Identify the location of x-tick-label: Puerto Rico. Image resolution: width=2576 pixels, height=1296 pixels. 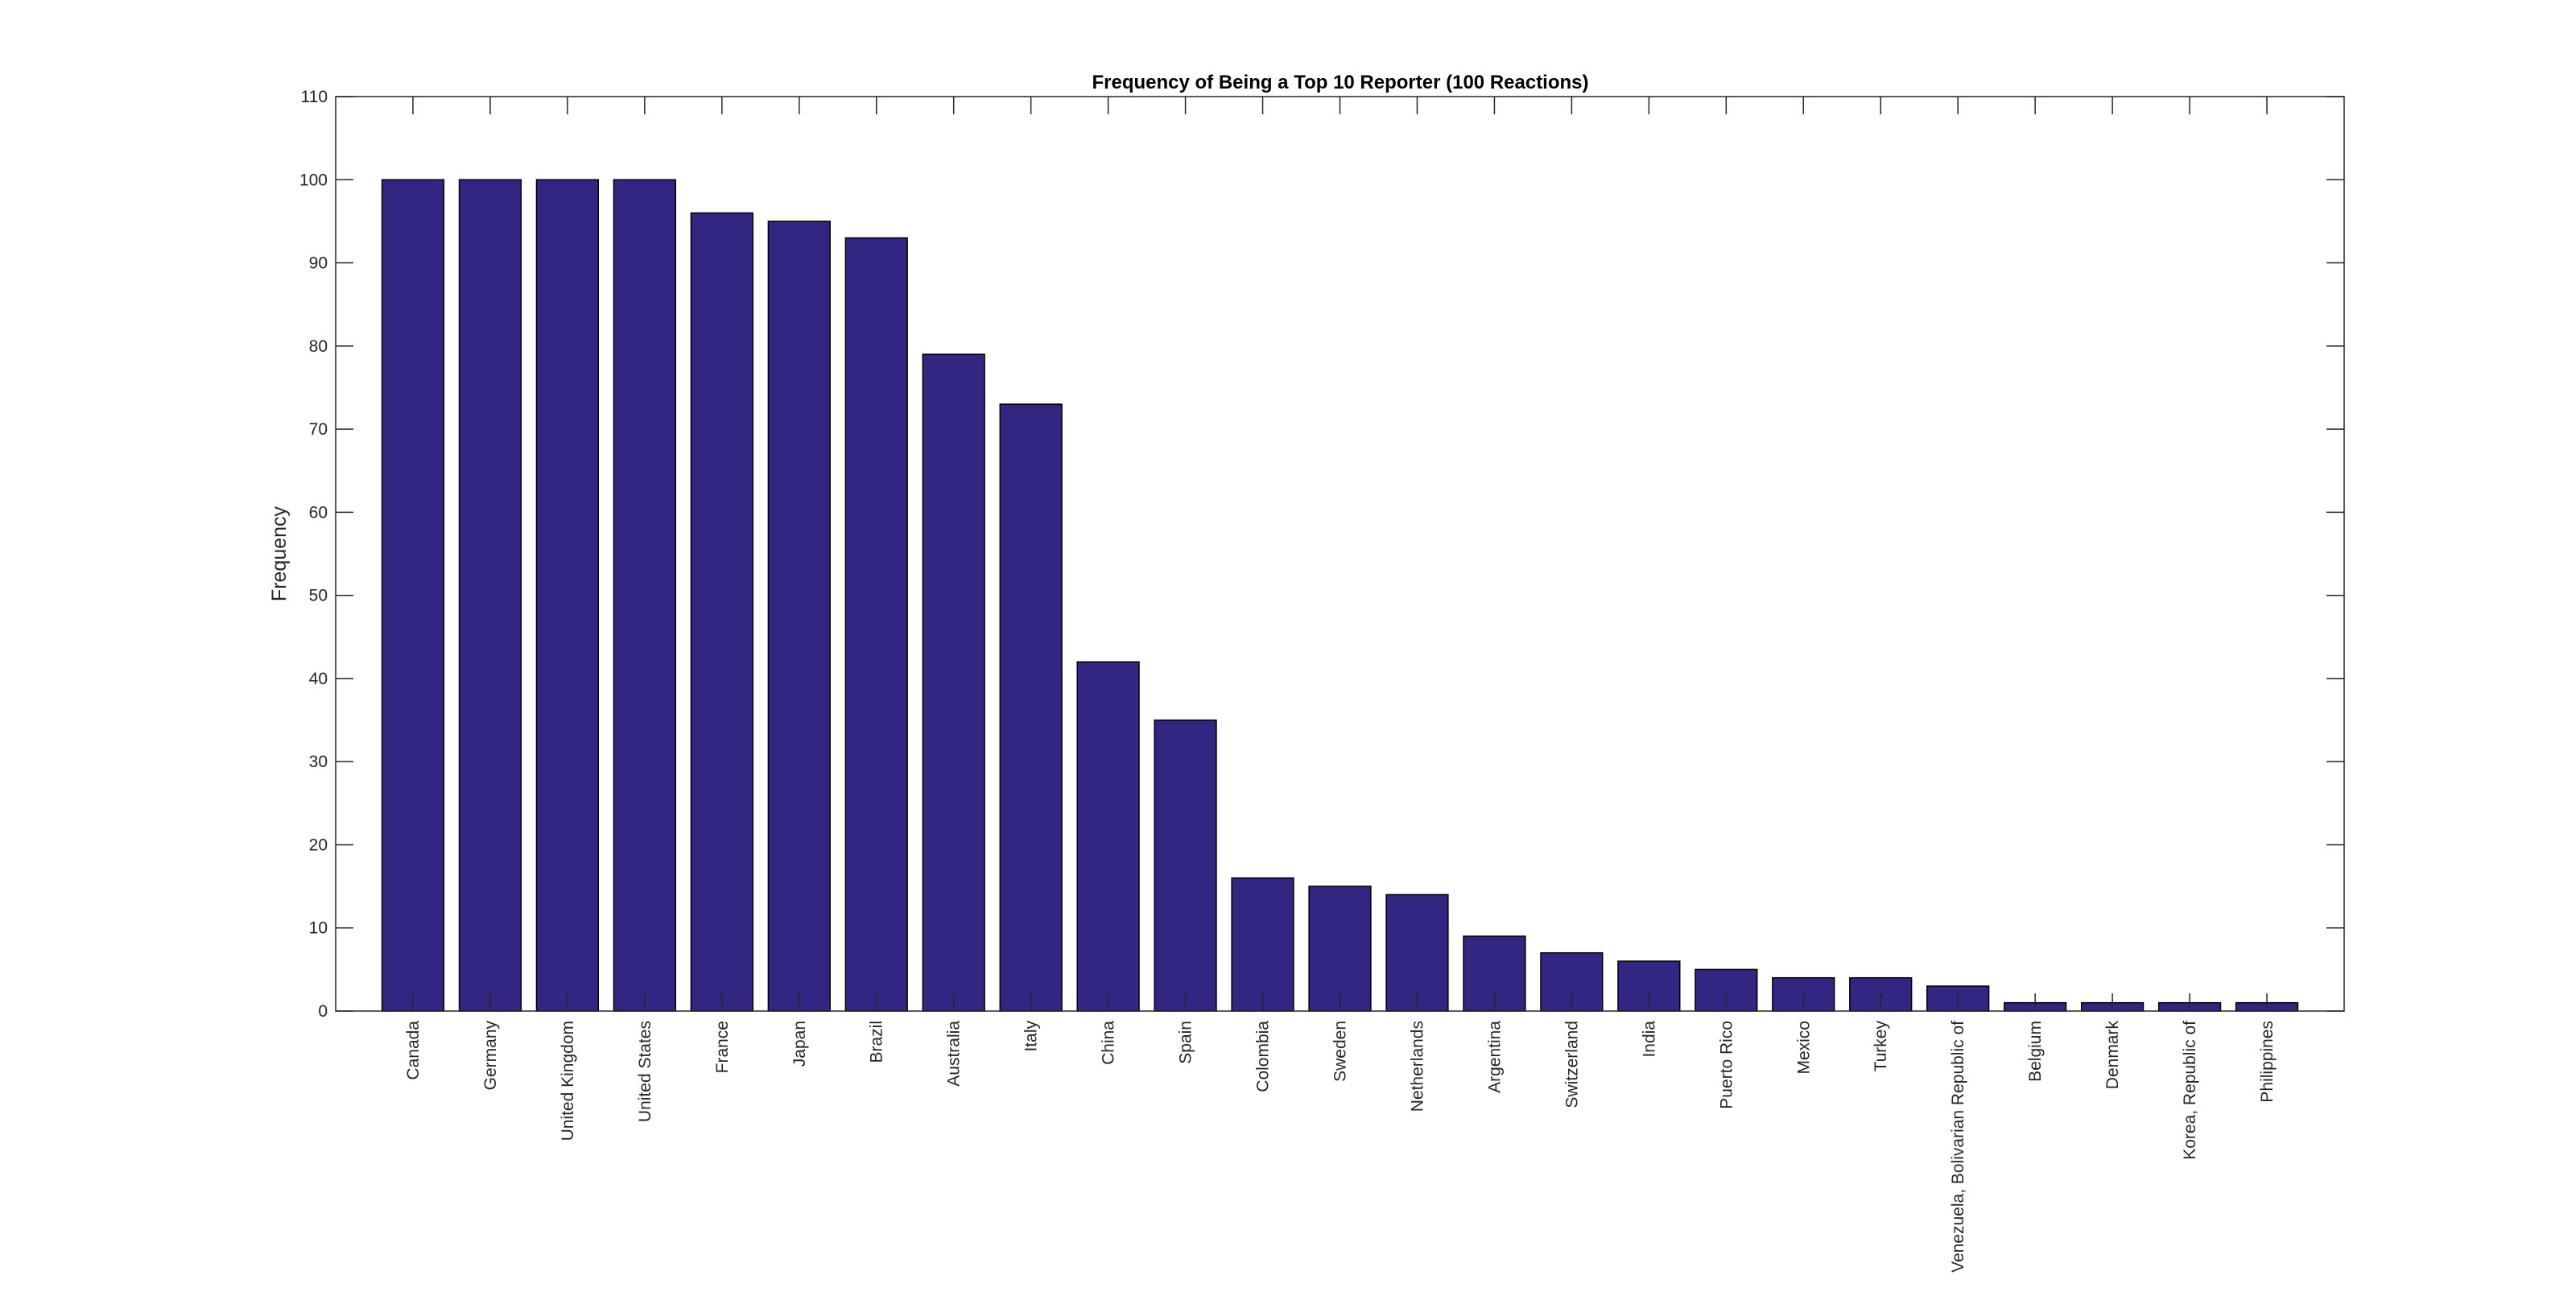
(1726, 1065).